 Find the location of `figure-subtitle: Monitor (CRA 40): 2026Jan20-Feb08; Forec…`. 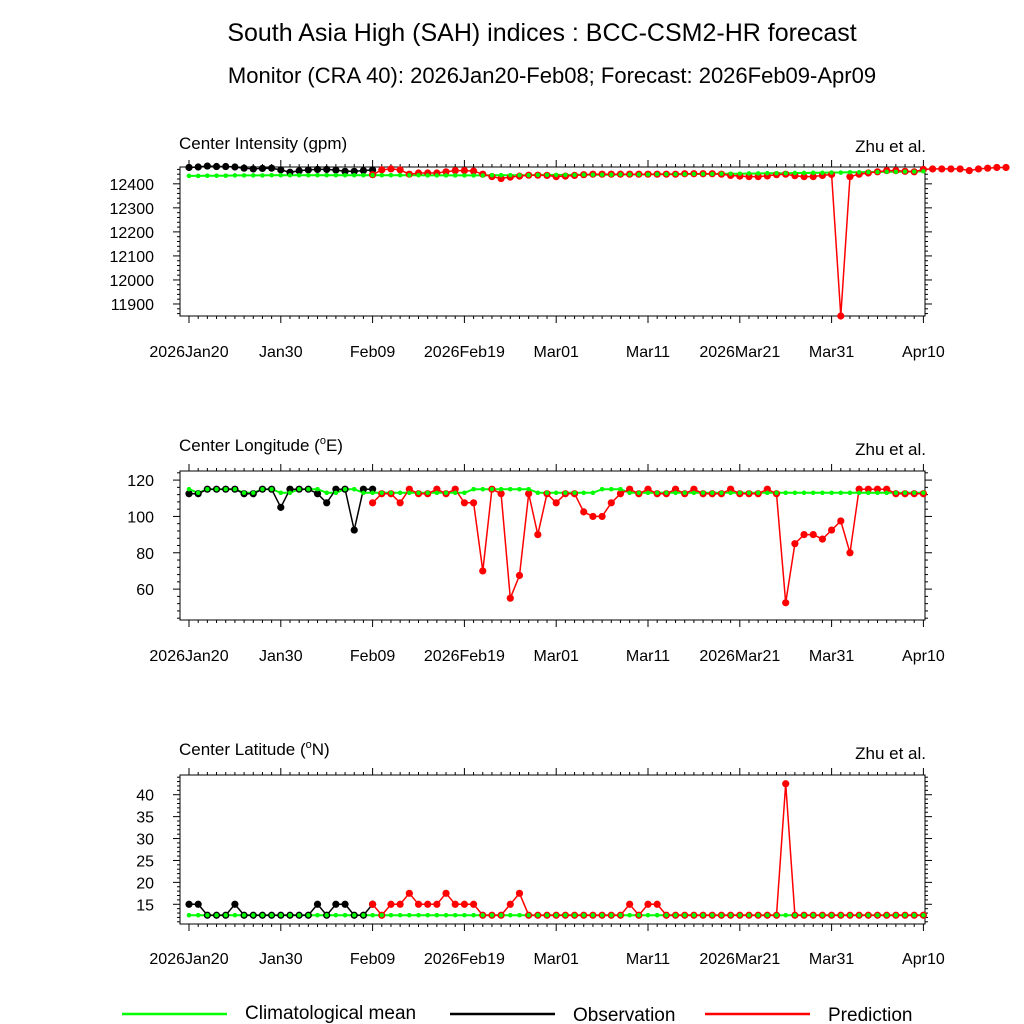

figure-subtitle: Monitor (CRA 40): 2026Jan20-Feb08; Forec… is located at coordinates (552, 75).